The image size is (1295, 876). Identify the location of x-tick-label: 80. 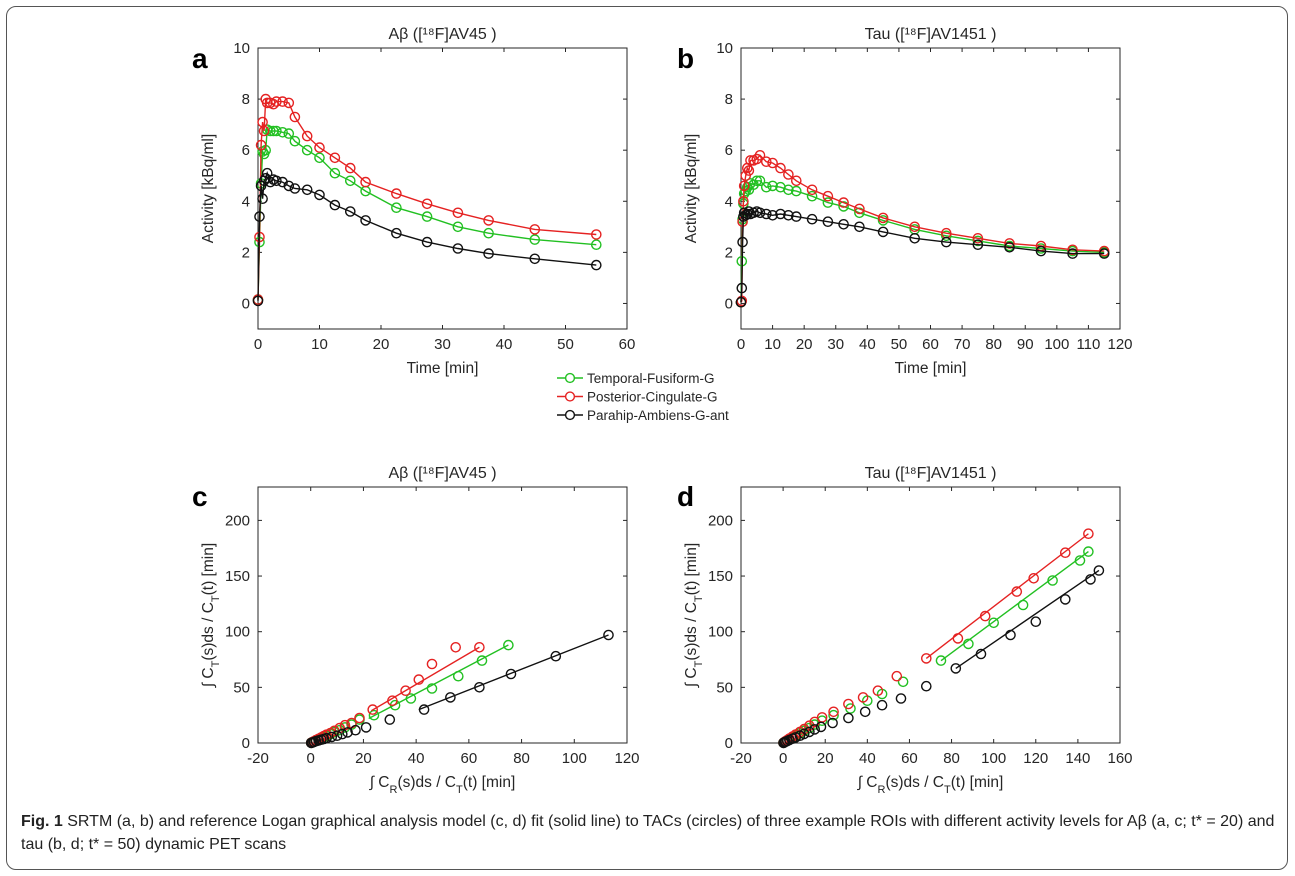
(993, 344).